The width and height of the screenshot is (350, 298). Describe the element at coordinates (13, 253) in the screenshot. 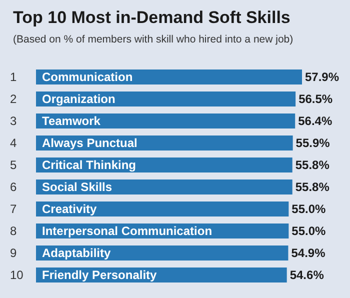

I see `text: 9` at that location.